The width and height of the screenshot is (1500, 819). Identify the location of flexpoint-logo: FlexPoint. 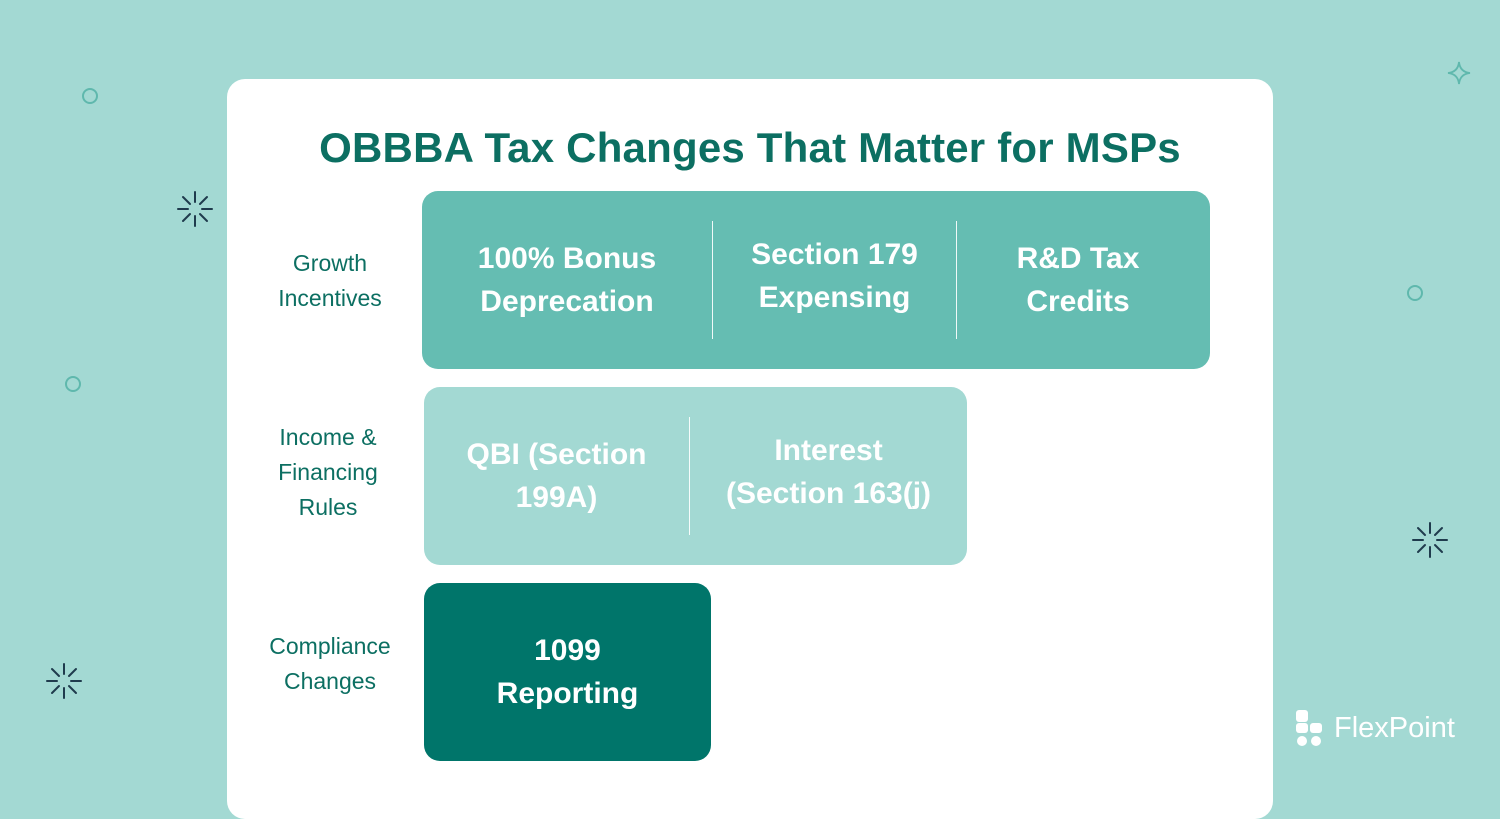
(1374, 728).